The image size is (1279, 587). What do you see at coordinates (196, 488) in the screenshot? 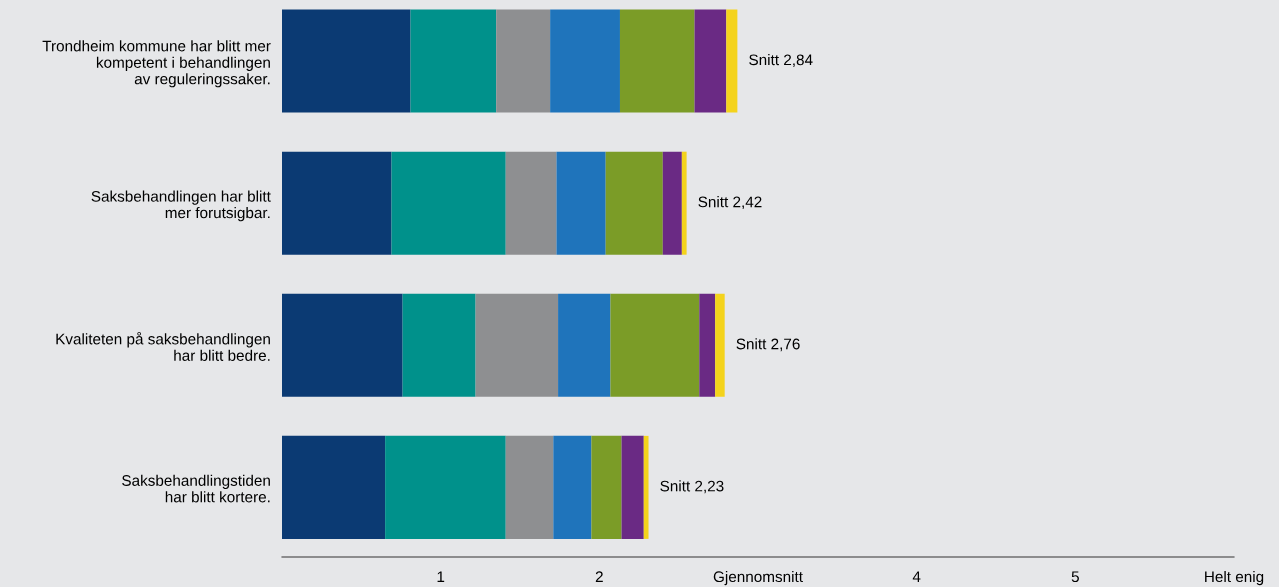
I see `y-tick-label: Saksbehandlingstiden har blitt kortere.` at bounding box center [196, 488].